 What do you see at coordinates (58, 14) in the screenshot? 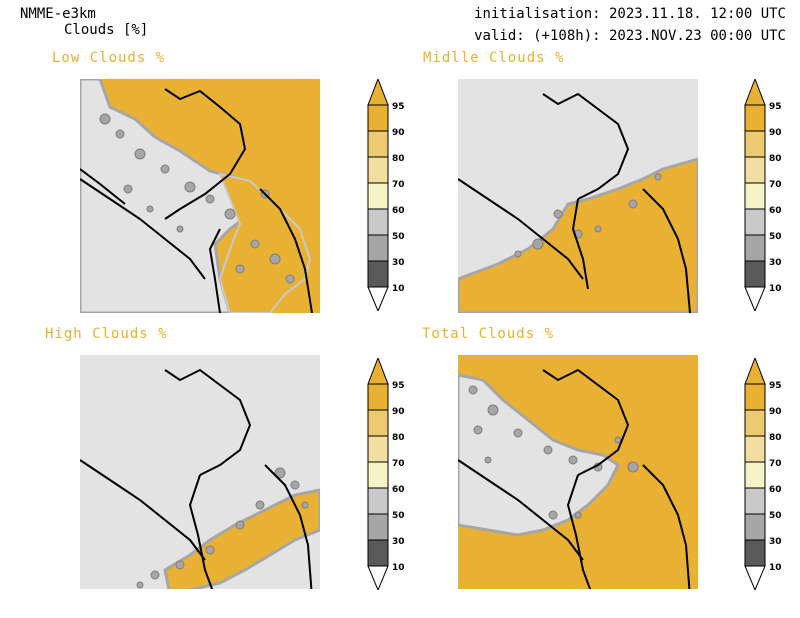
I see `model-name: NMME-e3km` at bounding box center [58, 14].